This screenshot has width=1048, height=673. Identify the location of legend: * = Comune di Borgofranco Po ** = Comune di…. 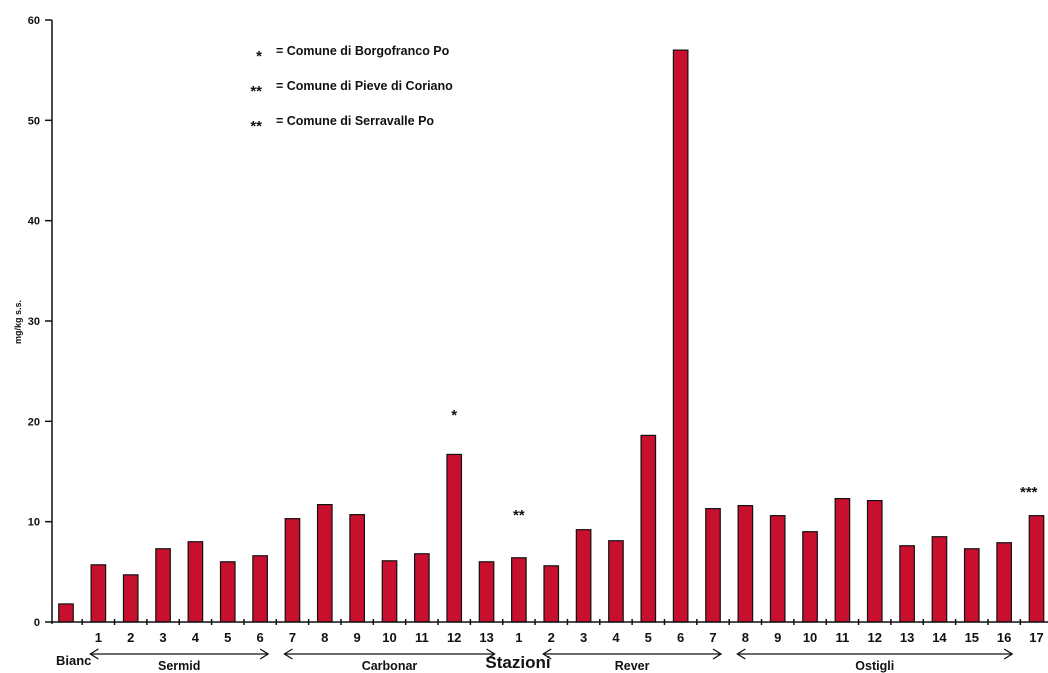
(351, 89).